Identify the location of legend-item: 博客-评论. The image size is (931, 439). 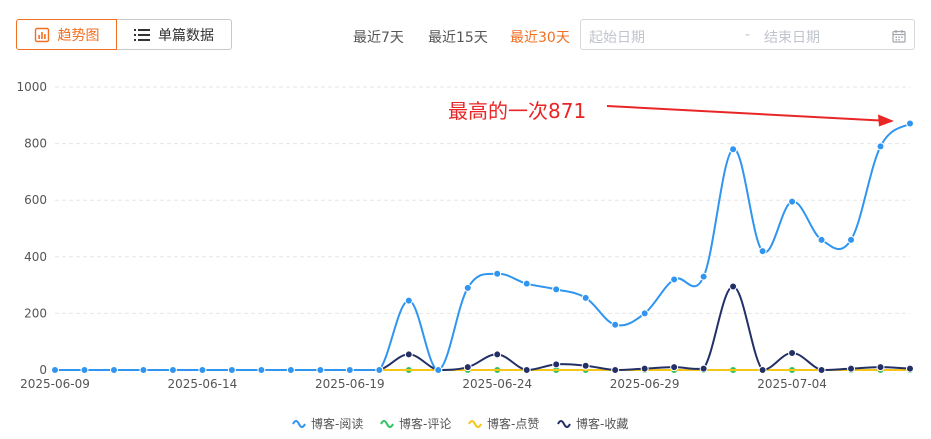
(415, 423).